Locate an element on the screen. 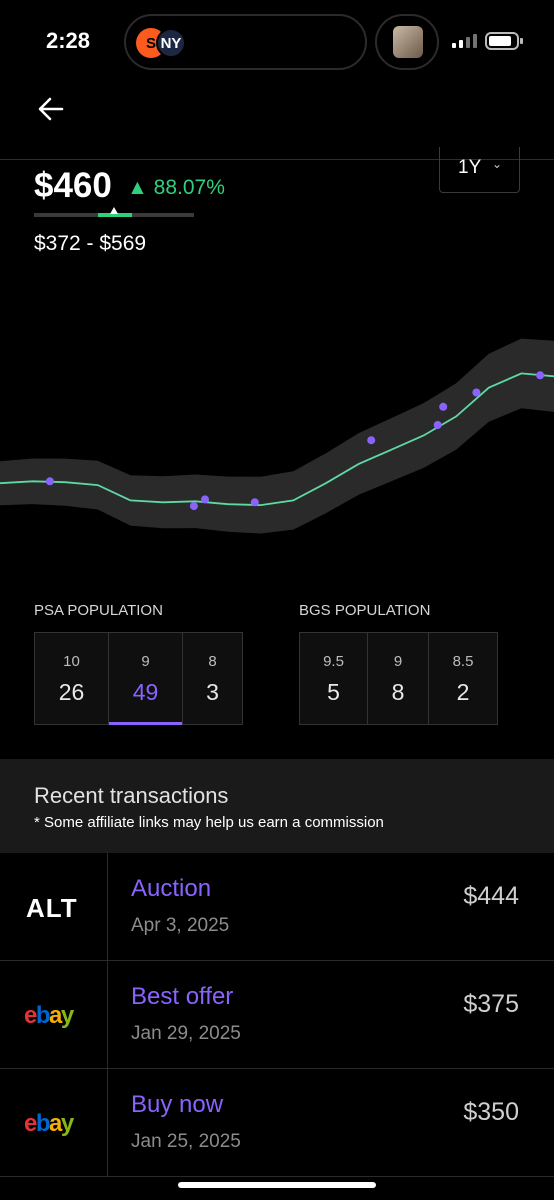 The image size is (554, 1200). psa-cell-10: 10 26 is located at coordinates (72, 678).